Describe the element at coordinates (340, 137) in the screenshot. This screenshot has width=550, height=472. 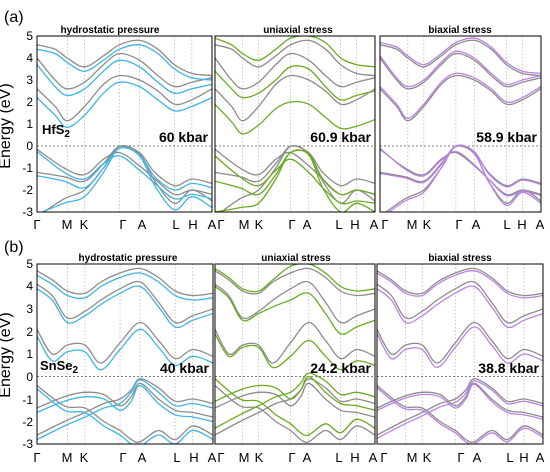
I see `pressure-label: 60.9 kbar` at that location.